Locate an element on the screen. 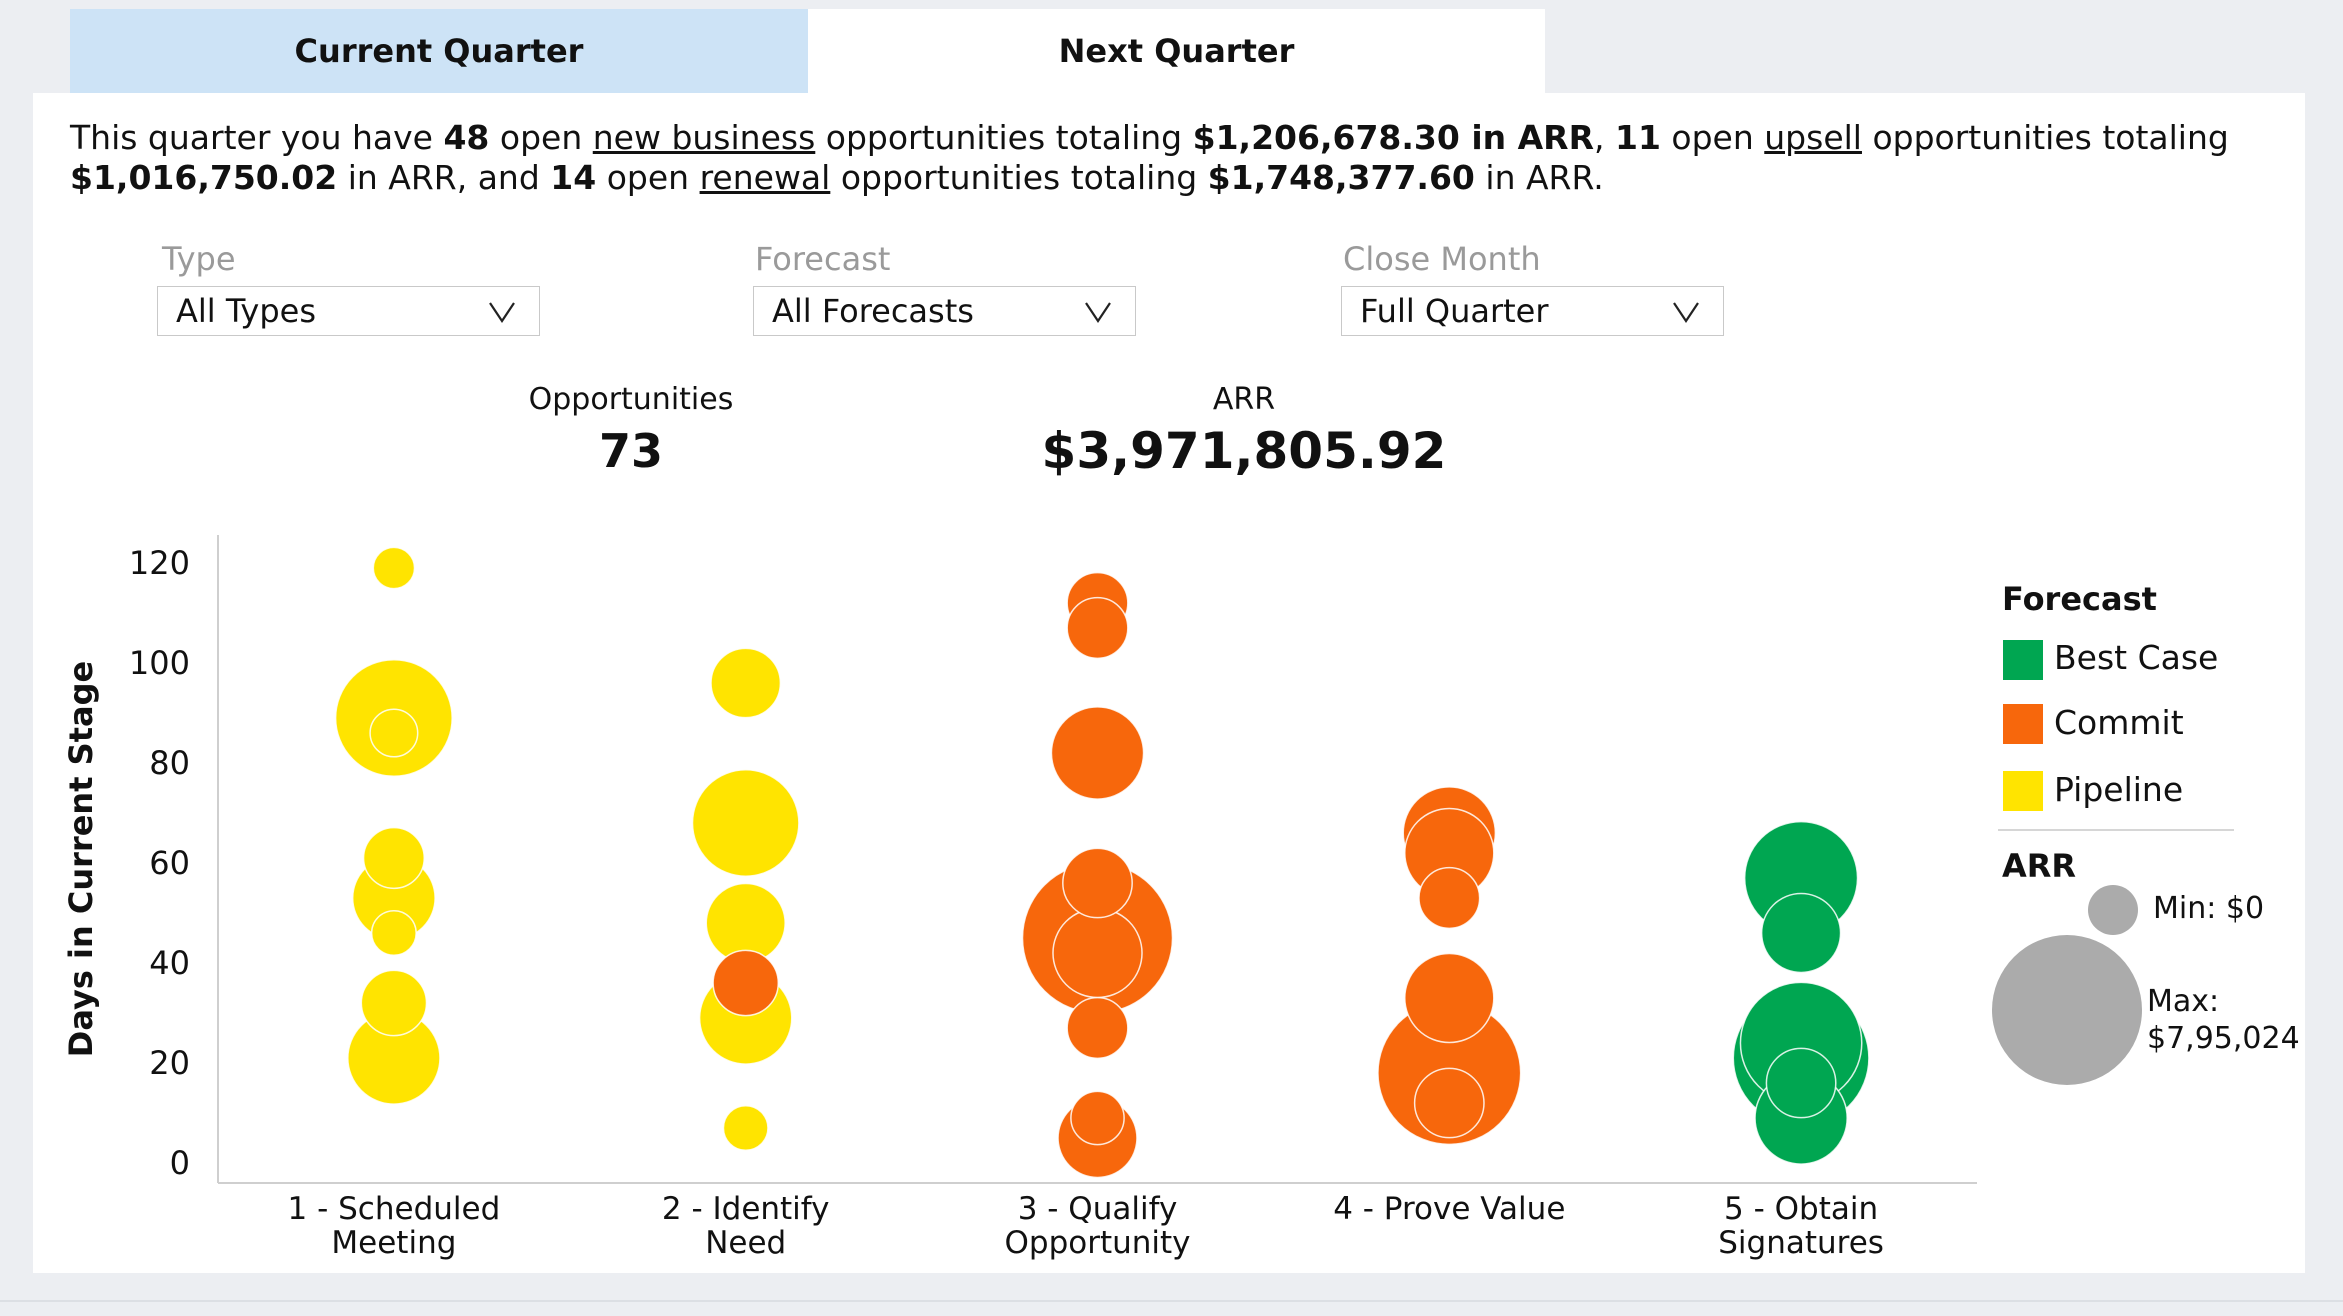 This screenshot has width=2343, height=1316. summary-fragment: , is located at coordinates (1604, 137).